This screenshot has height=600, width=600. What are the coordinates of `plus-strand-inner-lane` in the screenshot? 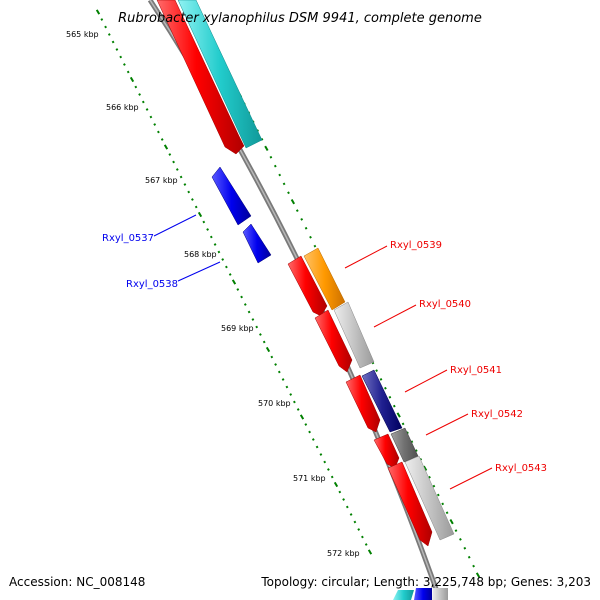 It's located at (360, 401).